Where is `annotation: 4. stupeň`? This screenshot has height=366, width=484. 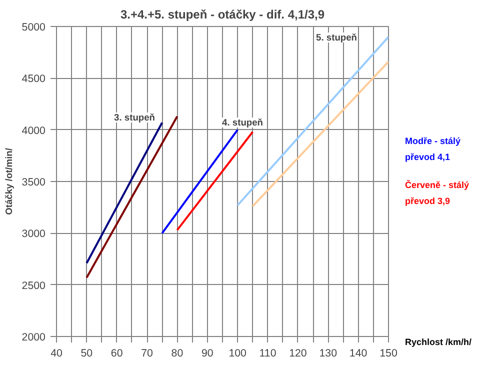 annotation: 4. stupeň is located at coordinates (243, 123).